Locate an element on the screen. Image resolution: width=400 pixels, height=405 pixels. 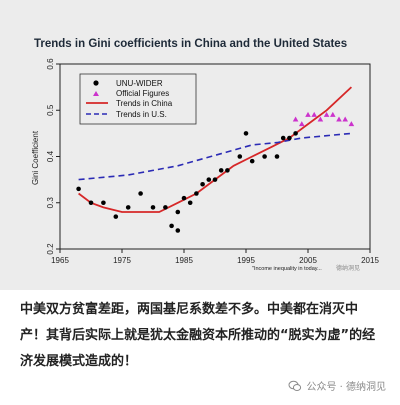
legend-marker-official-figures is located at coordinates (96, 93).